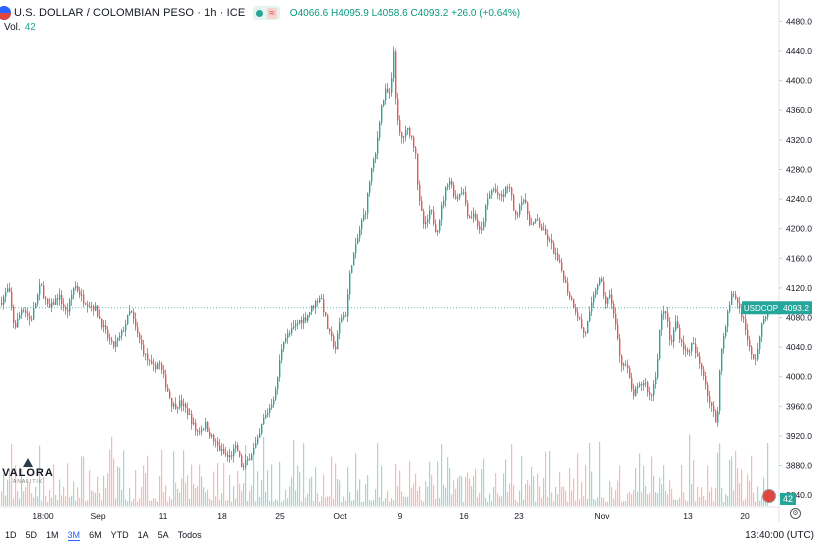 This screenshot has width=819, height=547. What do you see at coordinates (280, 516) in the screenshot?
I see `time-tick-label: 25` at bounding box center [280, 516].